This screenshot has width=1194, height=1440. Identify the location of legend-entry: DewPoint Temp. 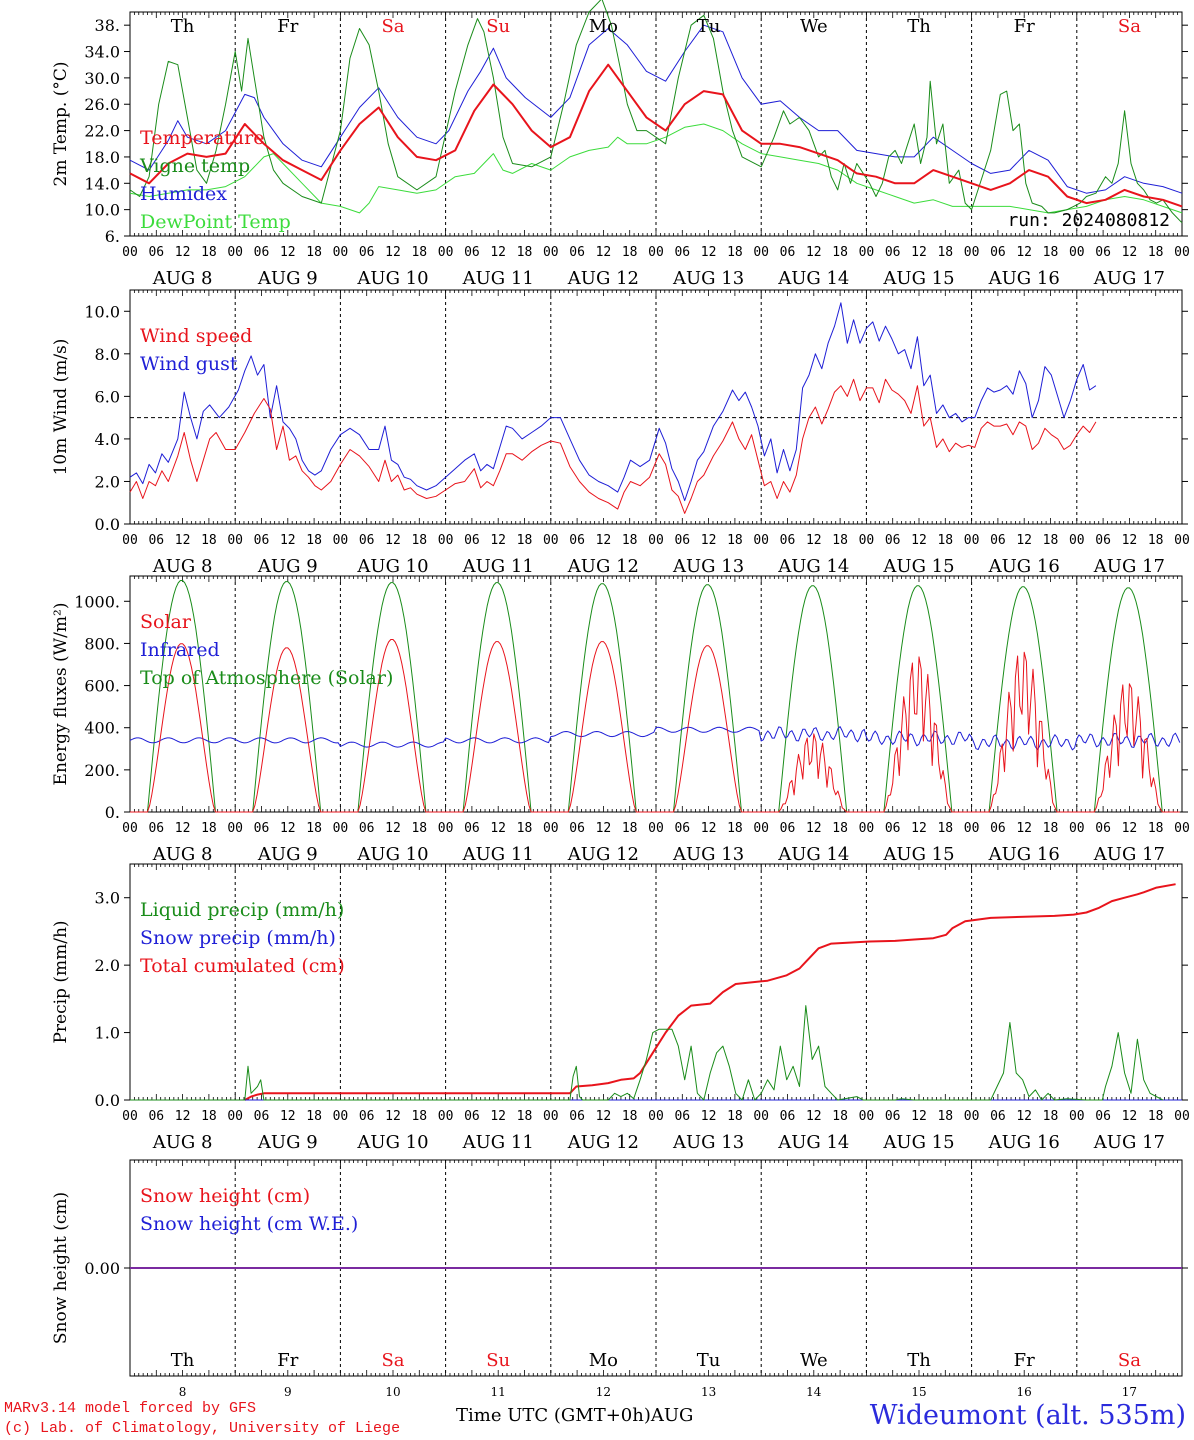
(215, 222).